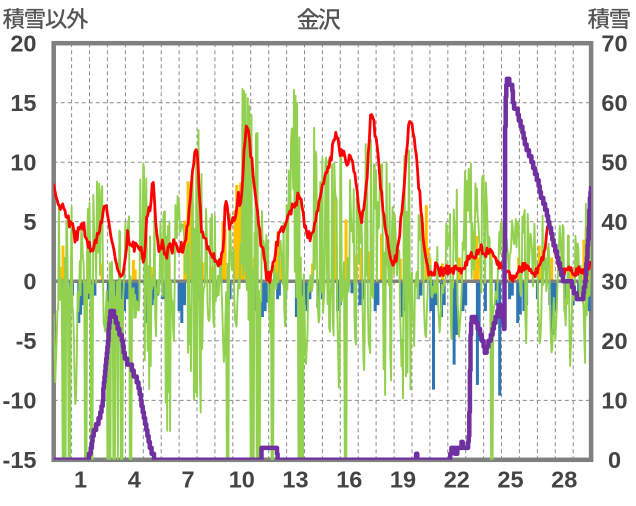 The image size is (636, 506). What do you see at coordinates (403, 480) in the screenshot?
I see `svg-text: 19` at bounding box center [403, 480].